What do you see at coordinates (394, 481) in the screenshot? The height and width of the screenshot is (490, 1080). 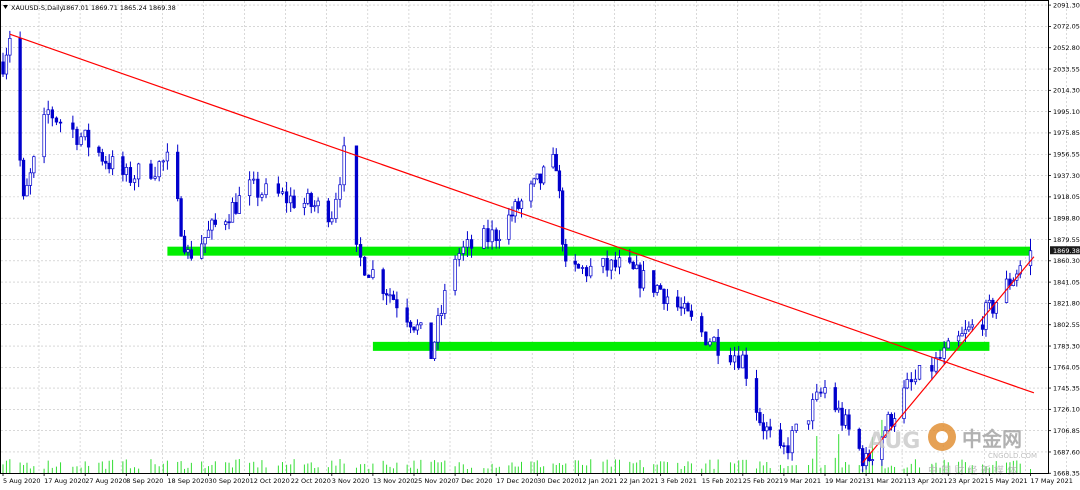 I see `x-tick-label: 13 Nov 2020` at bounding box center [394, 481].